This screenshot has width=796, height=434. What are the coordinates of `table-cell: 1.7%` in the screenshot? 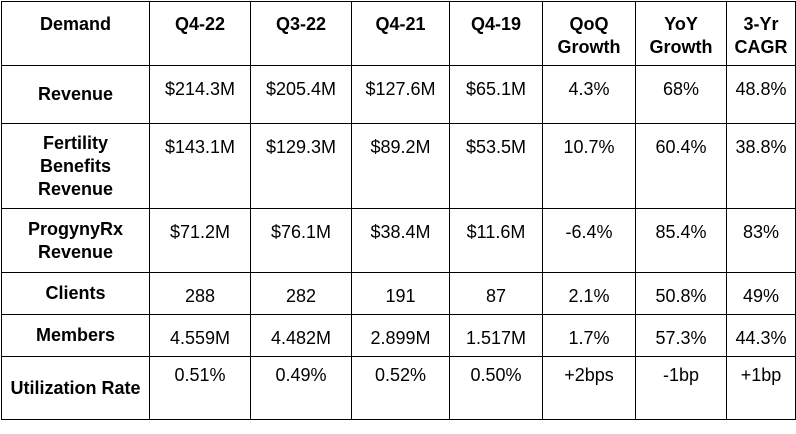 It's located at (589, 335).